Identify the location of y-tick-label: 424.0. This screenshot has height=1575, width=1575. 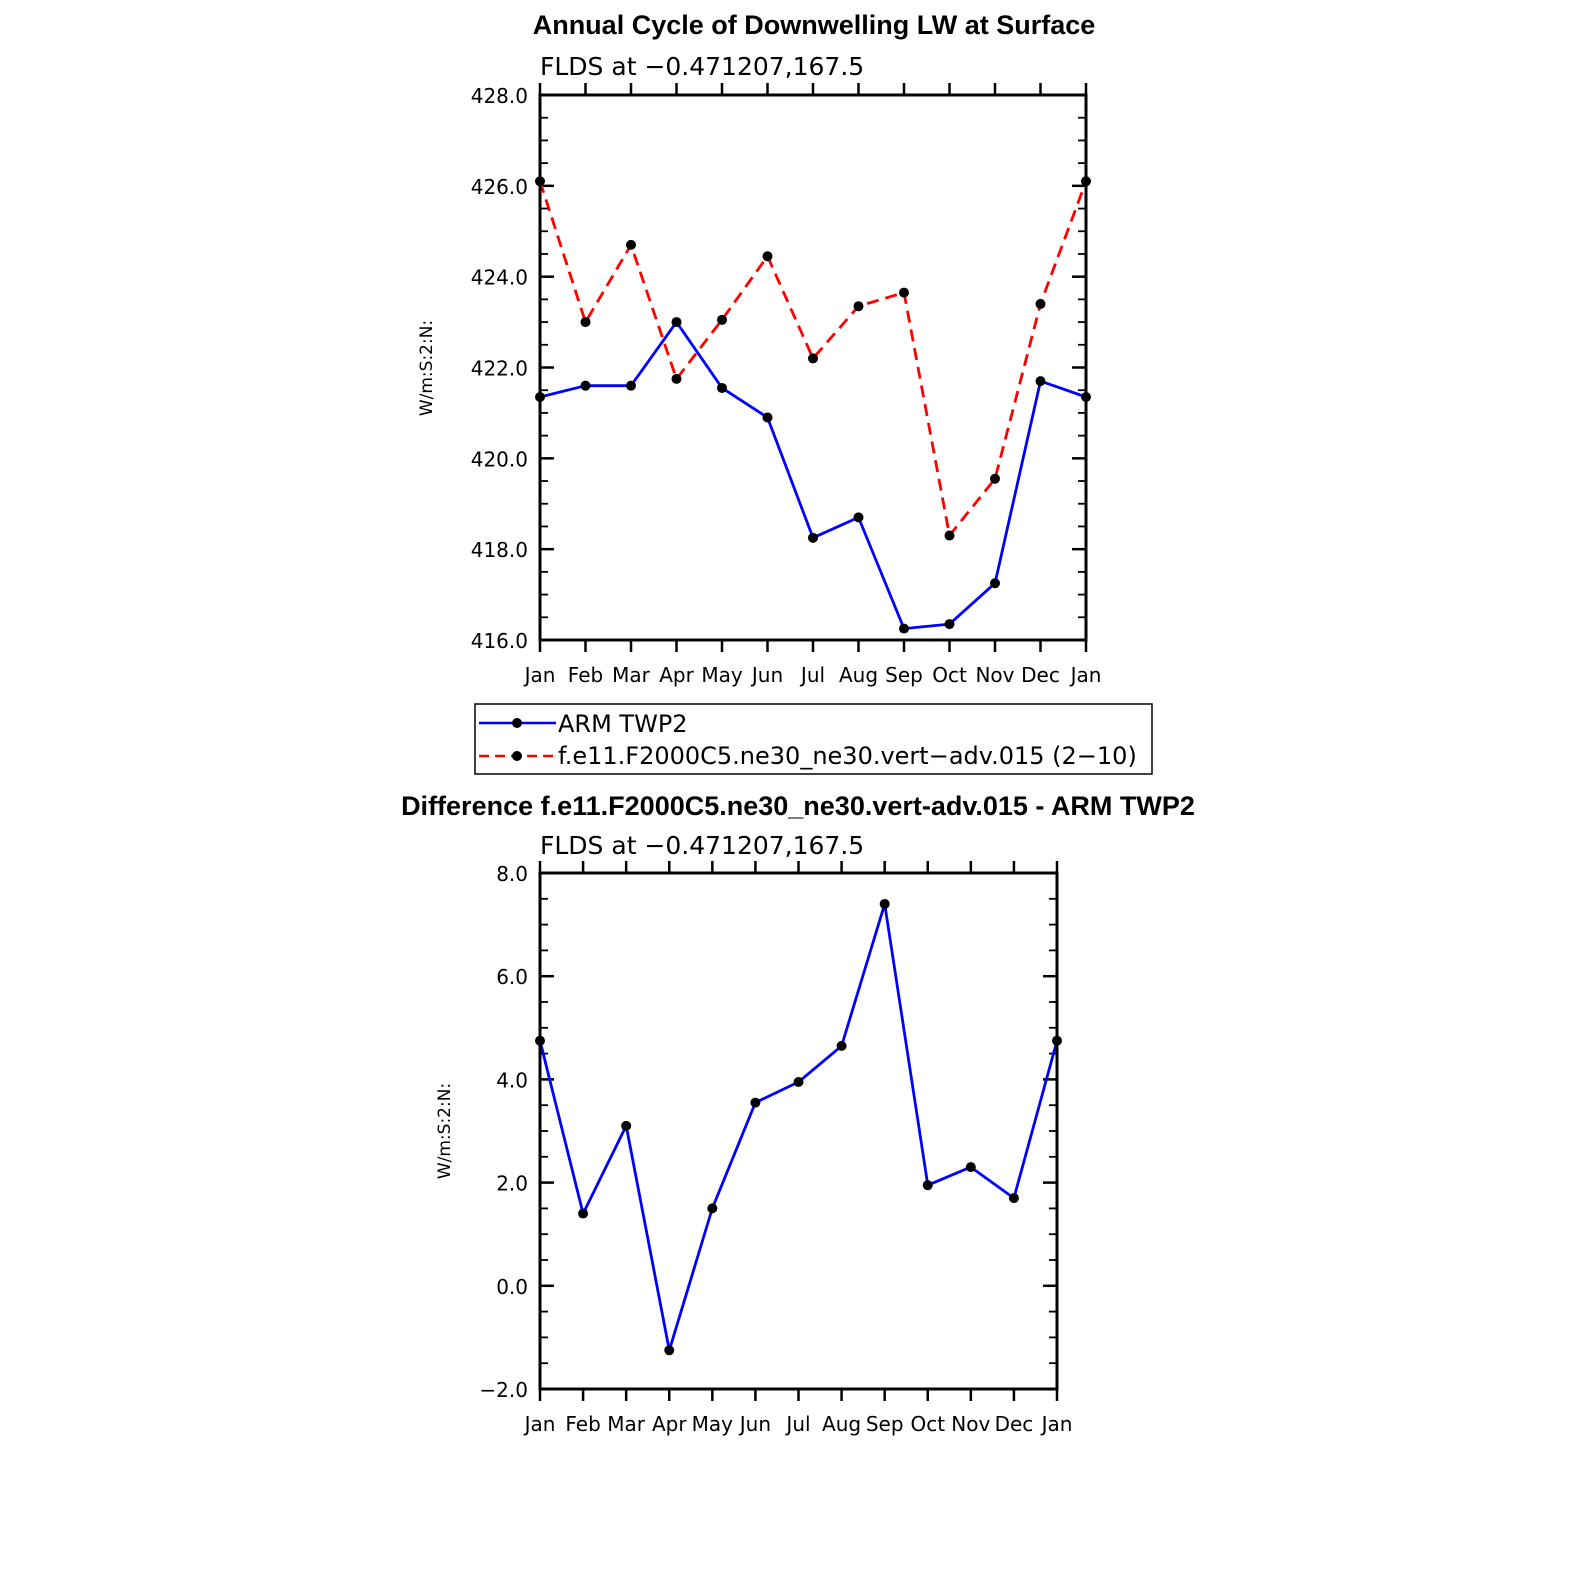
(499, 278).